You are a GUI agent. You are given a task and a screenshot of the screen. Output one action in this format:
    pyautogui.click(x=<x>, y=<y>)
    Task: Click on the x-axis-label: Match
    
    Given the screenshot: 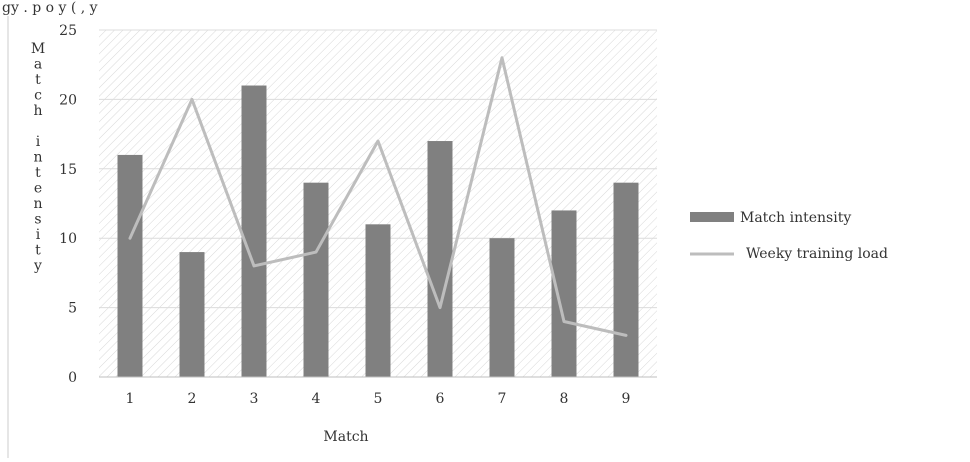 What is the action you would take?
    pyautogui.click(x=345, y=437)
    